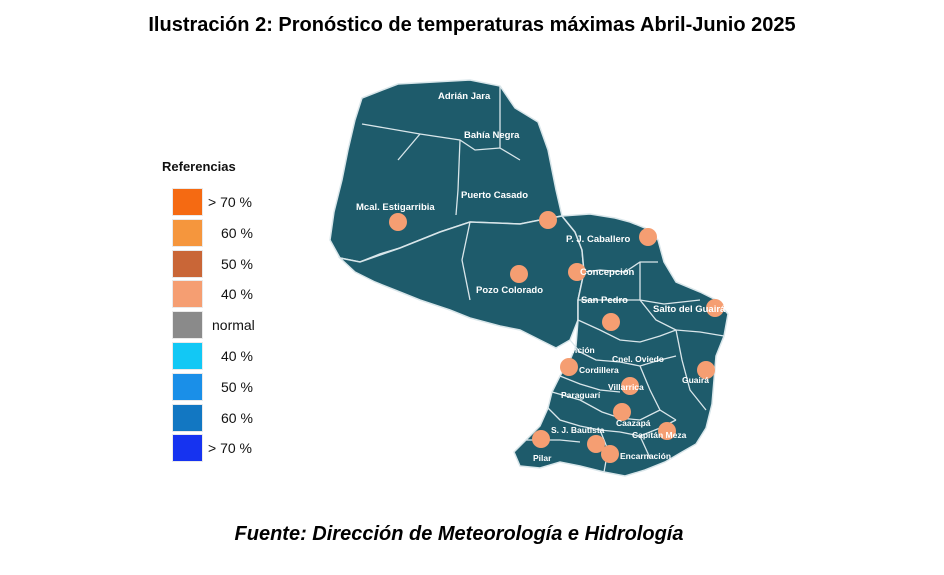 This screenshot has width=944, height=575. What do you see at coordinates (622, 412) in the screenshot?
I see `marker-caazapa` at bounding box center [622, 412].